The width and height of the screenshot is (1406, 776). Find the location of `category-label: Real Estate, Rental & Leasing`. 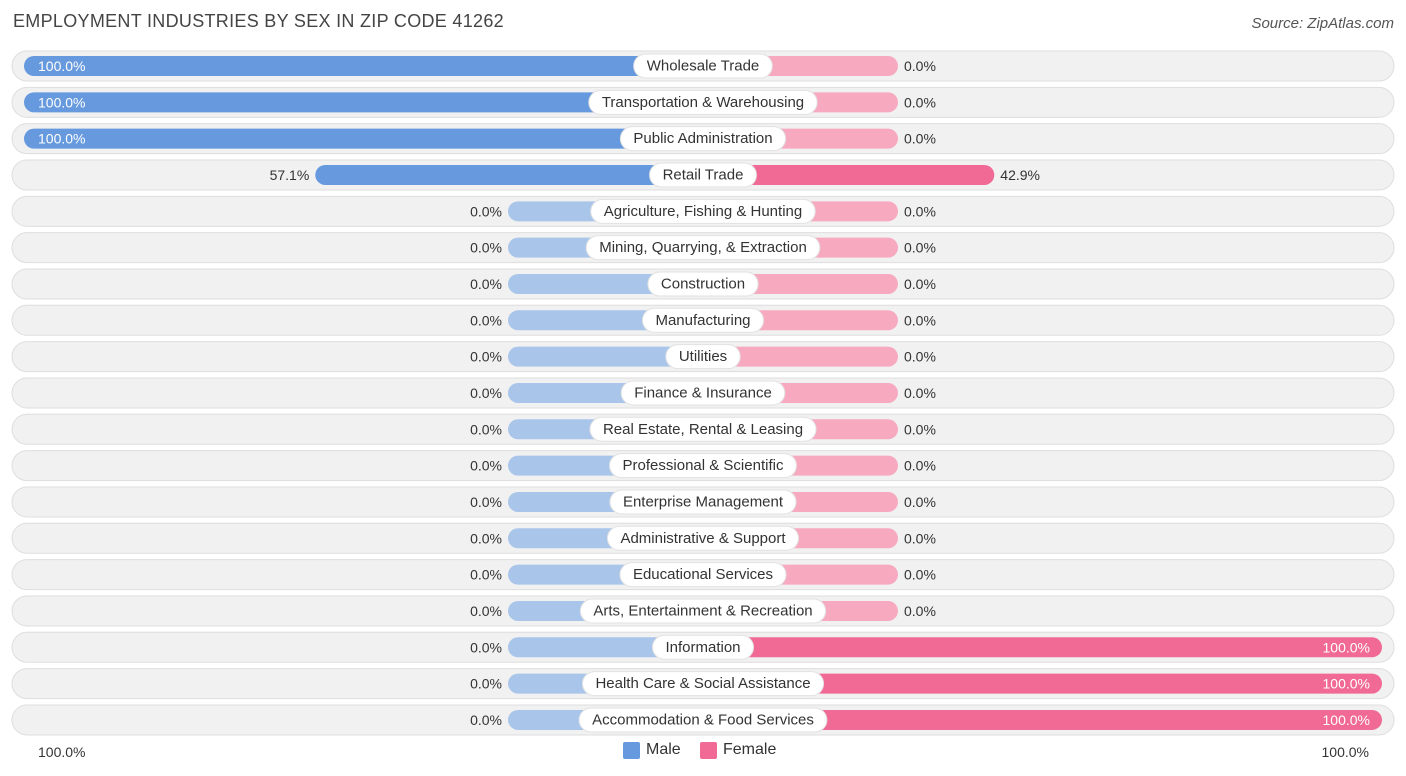

category-label: Real Estate, Rental & Leasing is located at coordinates (703, 429).